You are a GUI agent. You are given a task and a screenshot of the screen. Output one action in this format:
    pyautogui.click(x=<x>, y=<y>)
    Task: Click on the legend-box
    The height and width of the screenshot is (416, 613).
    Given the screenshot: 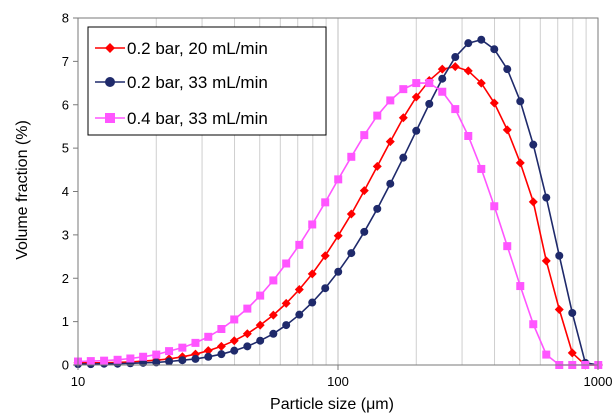 What is the action you would take?
    pyautogui.click(x=207, y=81)
    